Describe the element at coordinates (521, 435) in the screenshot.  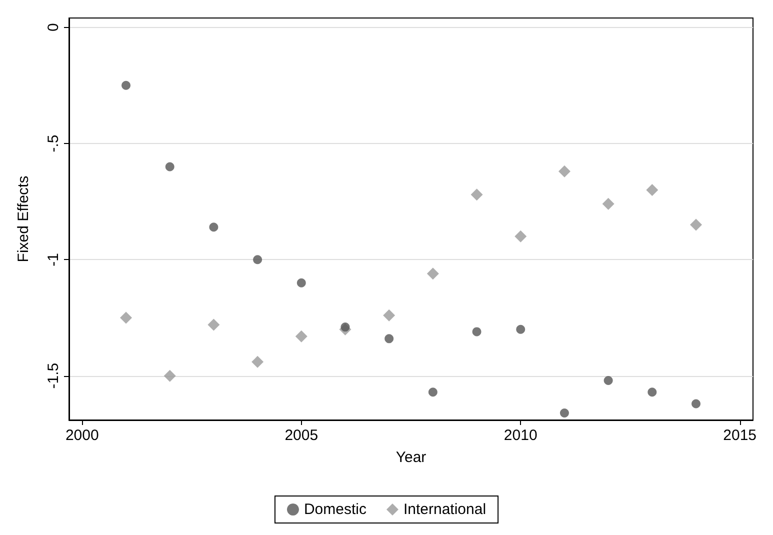
I see `x-tick-label: 2010` at that location.